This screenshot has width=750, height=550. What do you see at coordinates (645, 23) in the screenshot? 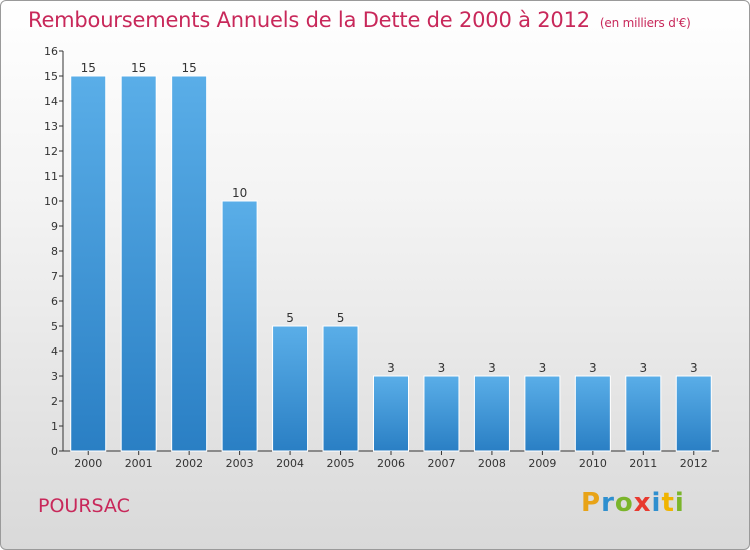
I see `chart-unit: (en milliers d'€)` at bounding box center [645, 23].